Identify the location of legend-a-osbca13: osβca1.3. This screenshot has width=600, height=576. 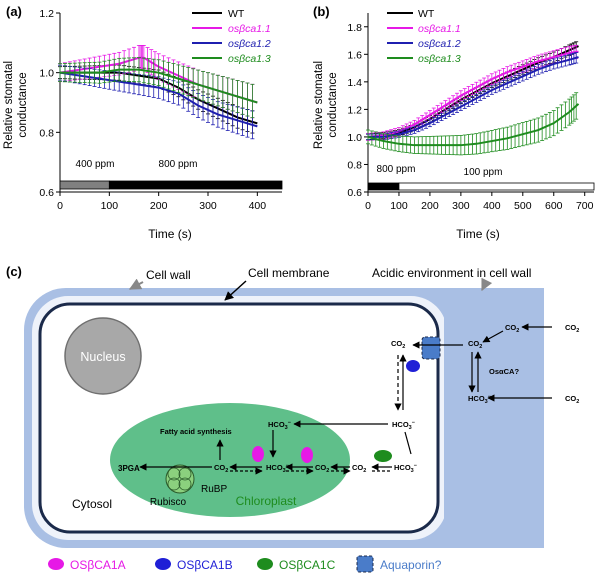
(249, 59).